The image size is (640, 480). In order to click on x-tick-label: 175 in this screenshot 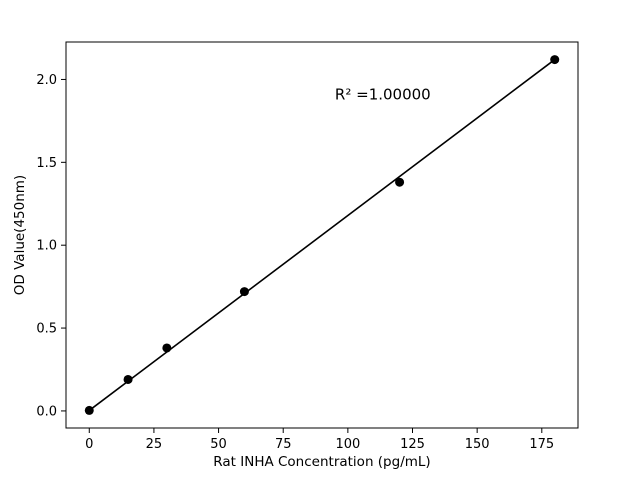, I will do `click(541, 444)`.